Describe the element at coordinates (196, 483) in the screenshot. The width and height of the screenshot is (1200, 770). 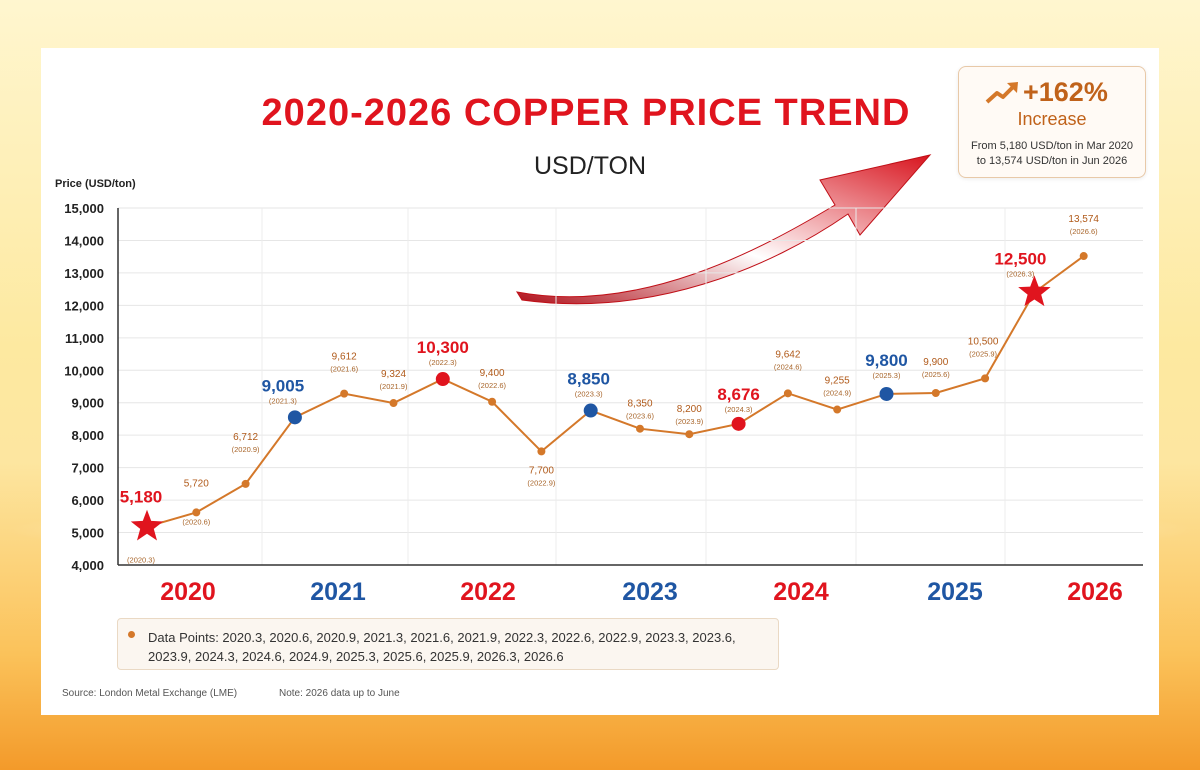
I see `data-value-label: 5,720` at that location.